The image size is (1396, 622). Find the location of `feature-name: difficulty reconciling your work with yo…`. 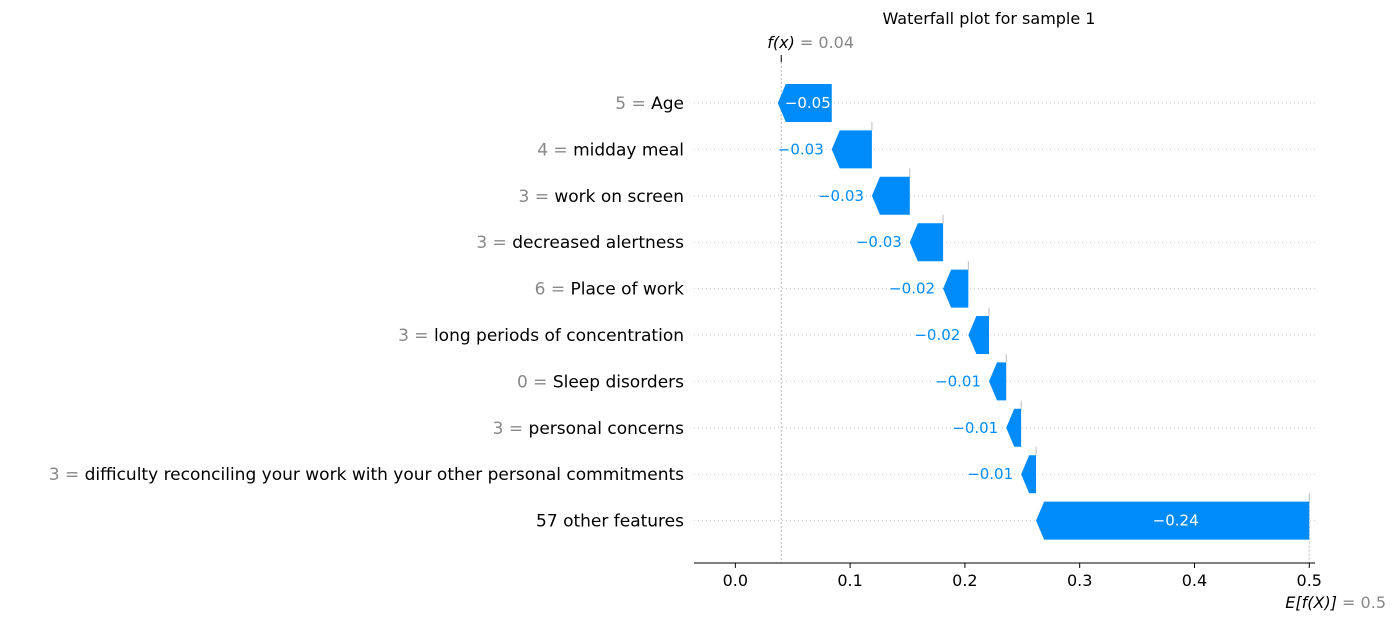

feature-name: difficulty reconciling your work with yo… is located at coordinates (385, 475).